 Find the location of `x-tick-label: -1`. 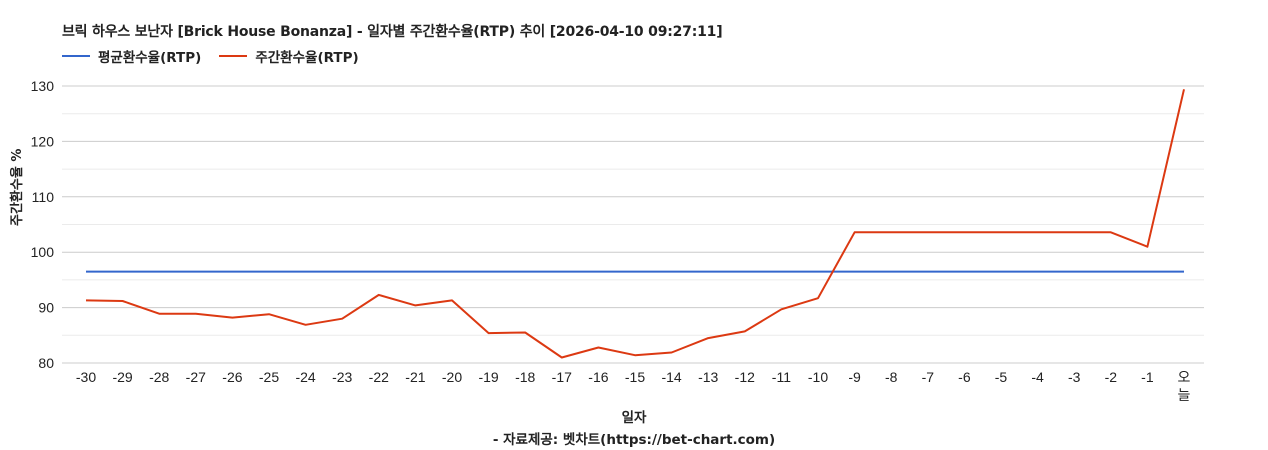

x-tick-label: -1 is located at coordinates (1147, 377).